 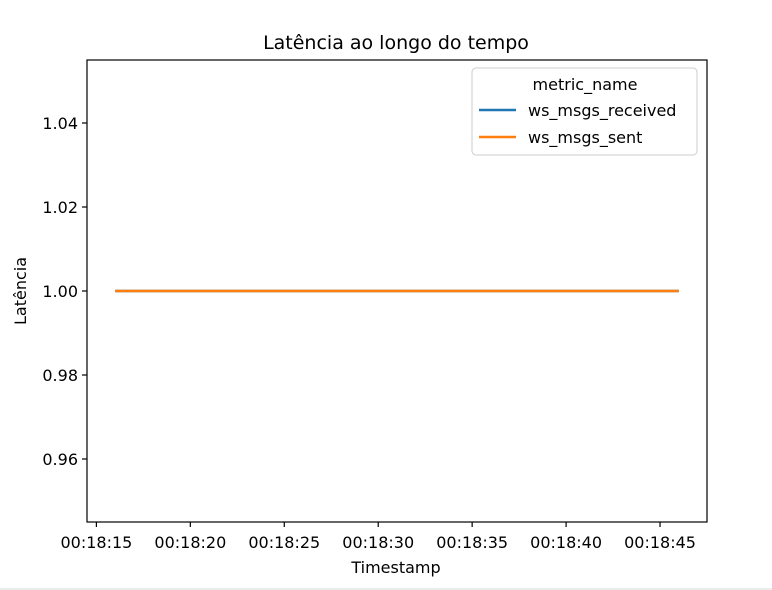 I want to click on y-tick-label: 1.00, so click(x=60, y=291).